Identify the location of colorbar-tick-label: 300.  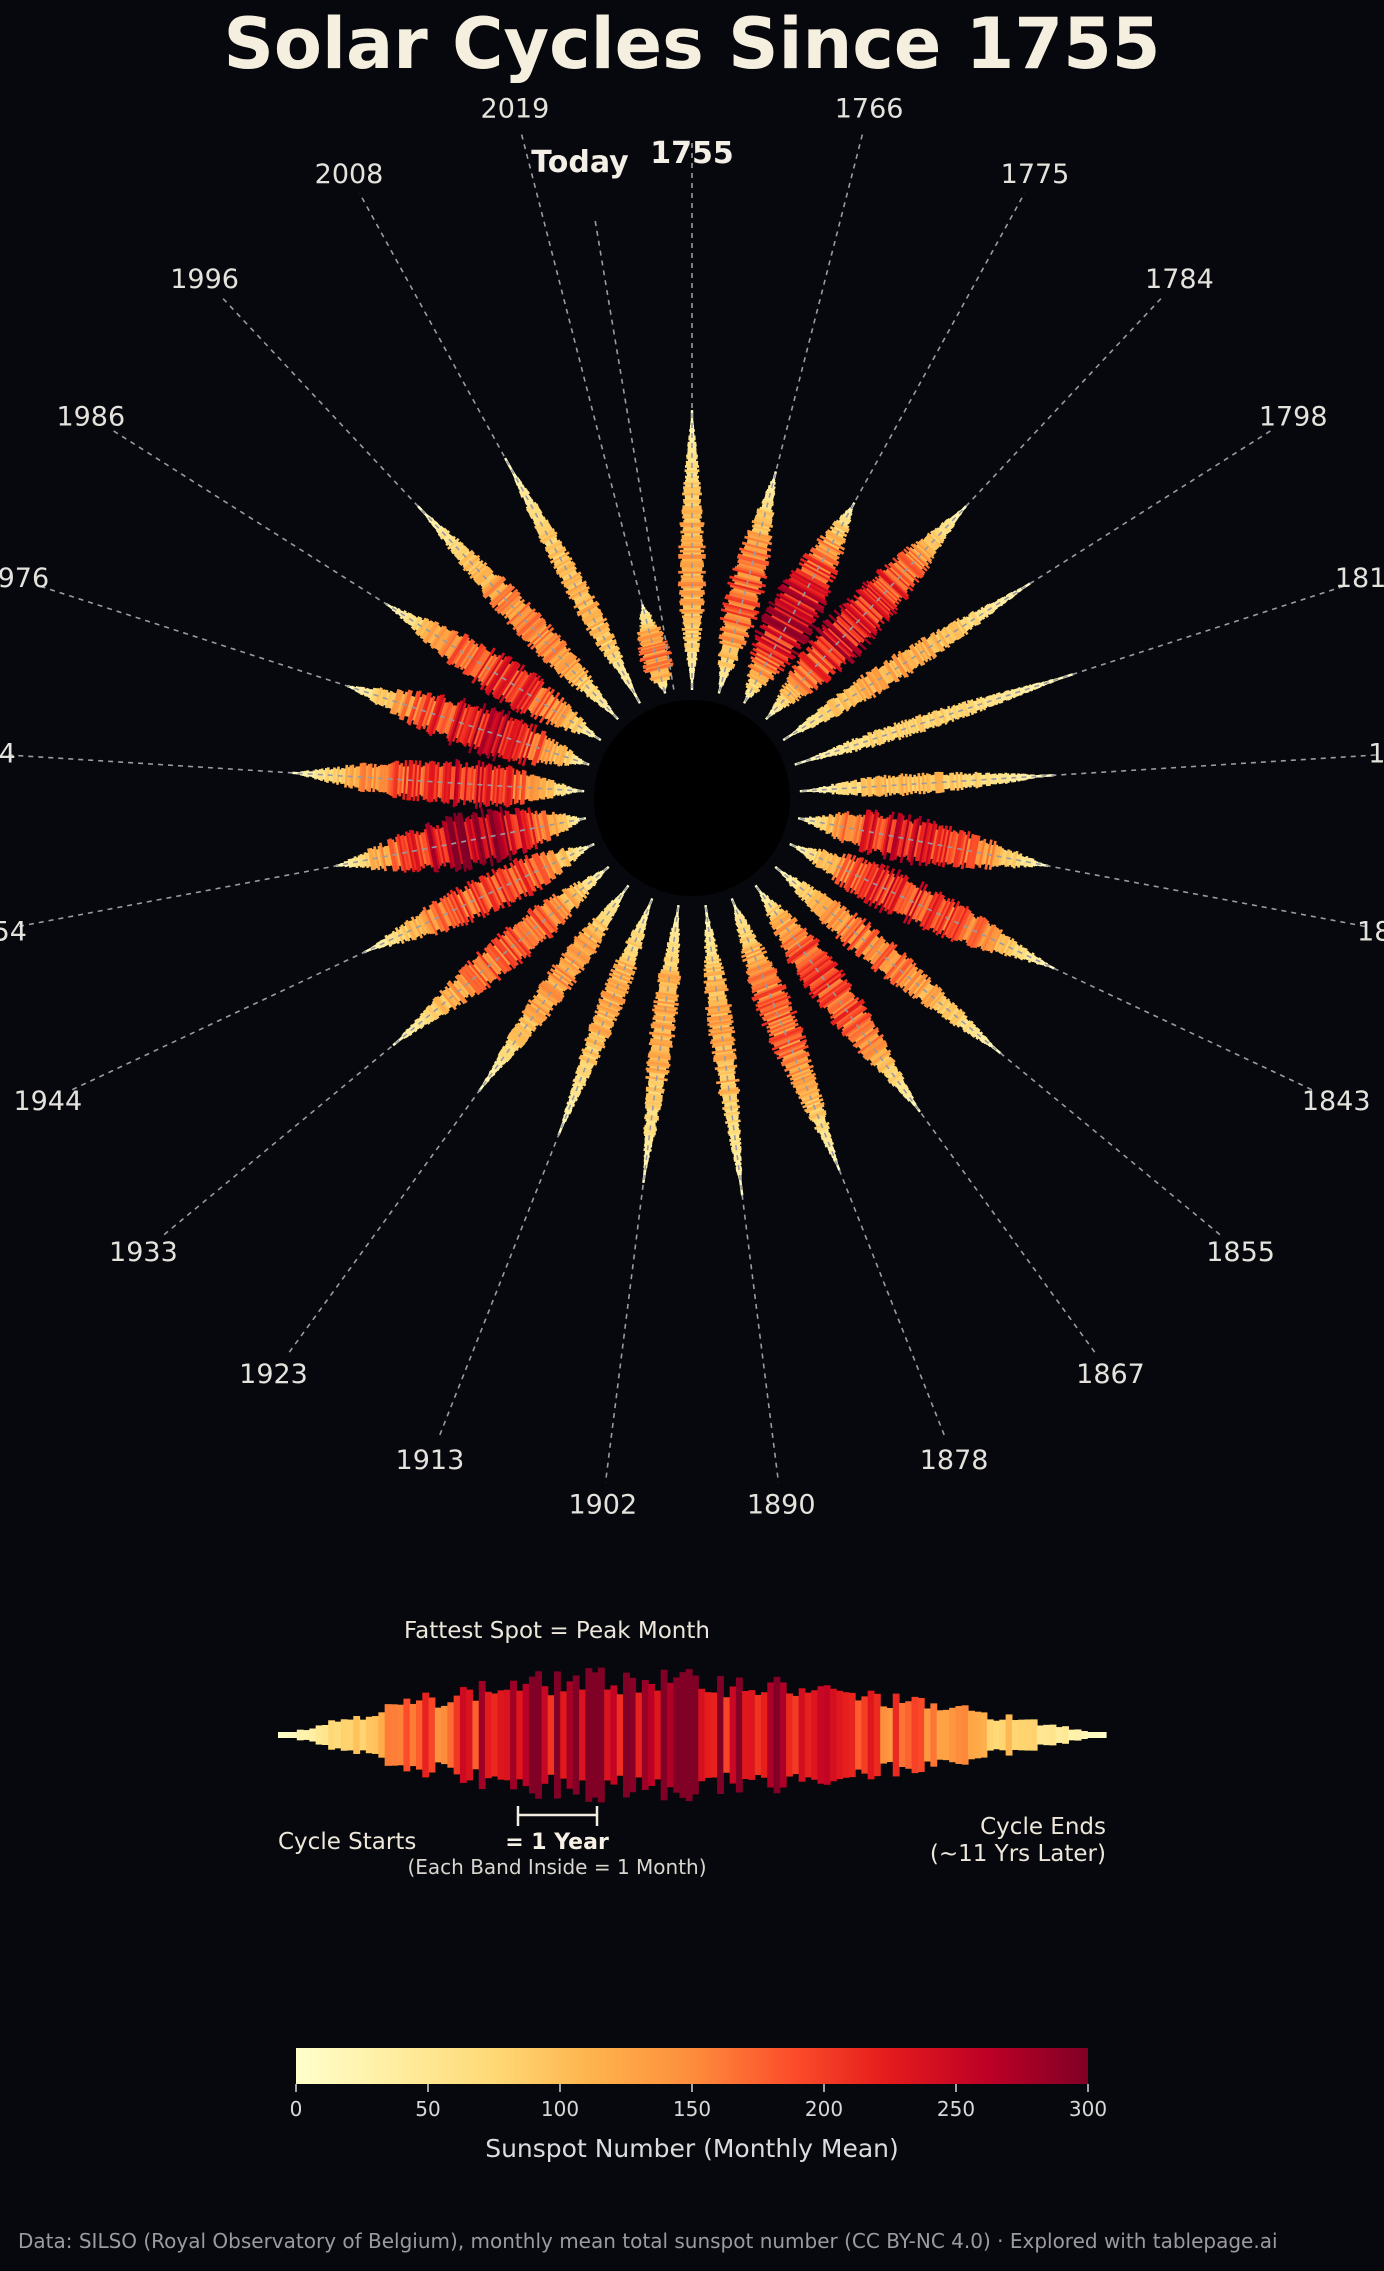
(1088, 2109).